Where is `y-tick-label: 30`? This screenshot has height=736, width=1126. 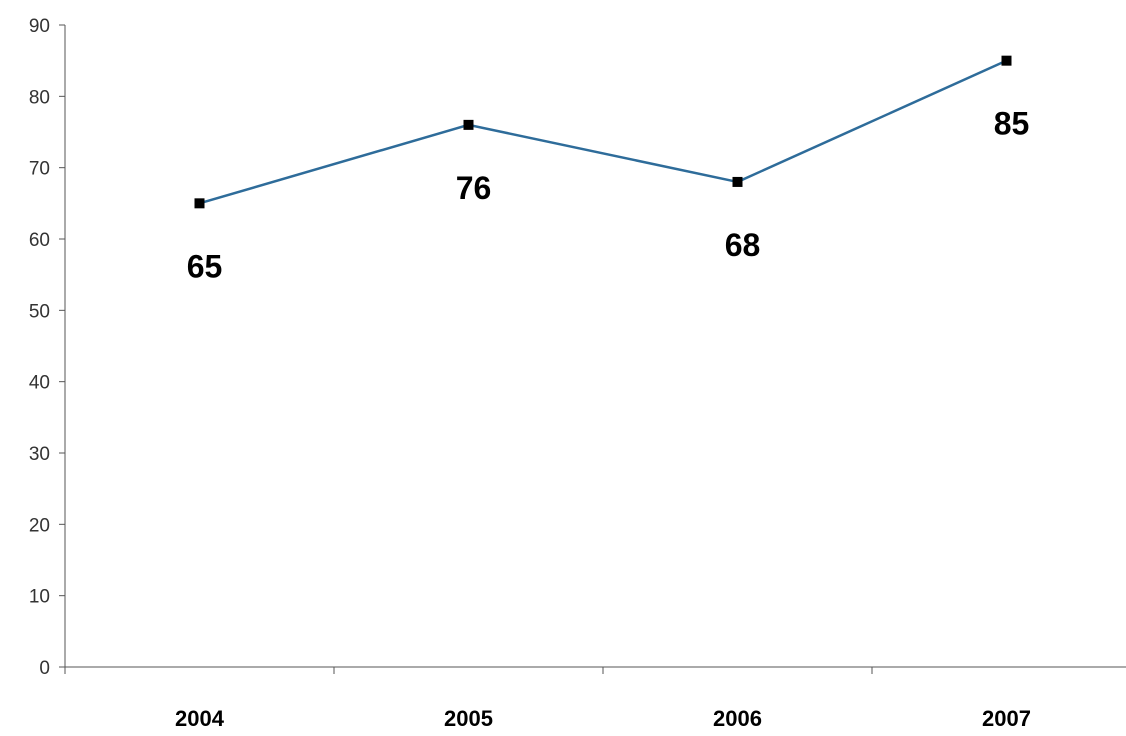 y-tick-label: 30 is located at coordinates (39, 454).